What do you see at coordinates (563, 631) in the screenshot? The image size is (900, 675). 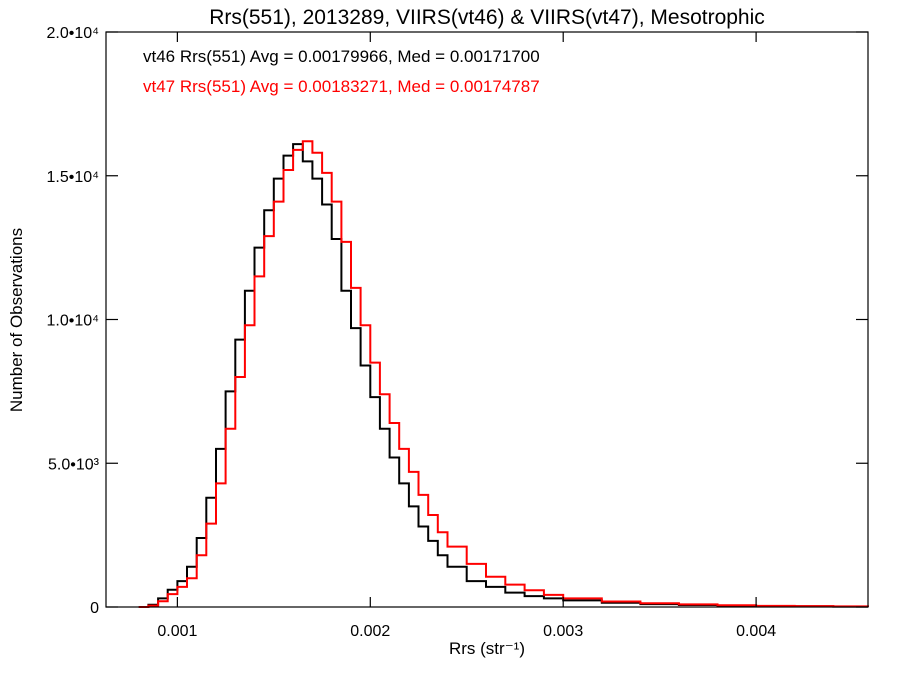 I see `x-tick-label: 0.003` at bounding box center [563, 631].